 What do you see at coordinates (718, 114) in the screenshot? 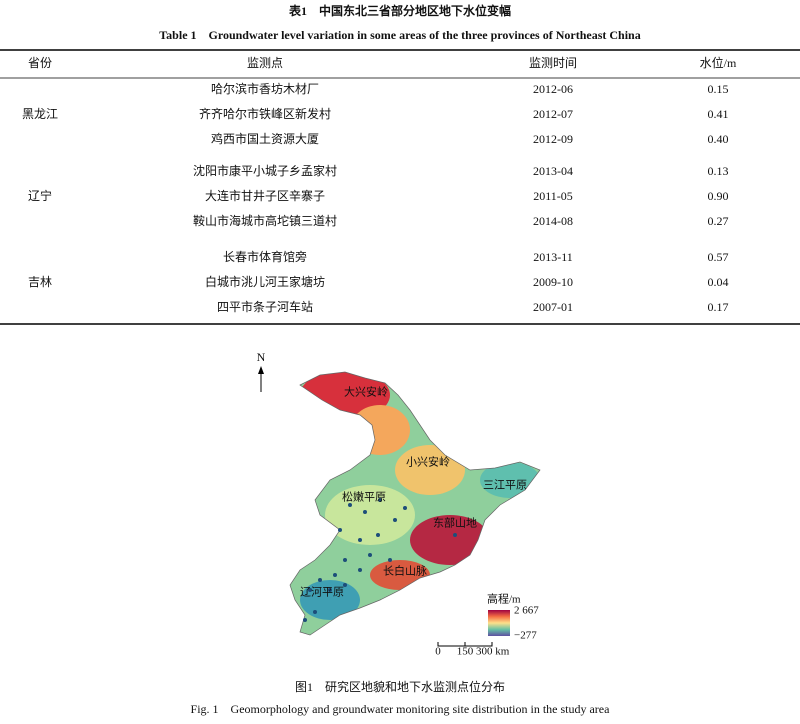
I see `table-cell: 0.41` at bounding box center [718, 114].